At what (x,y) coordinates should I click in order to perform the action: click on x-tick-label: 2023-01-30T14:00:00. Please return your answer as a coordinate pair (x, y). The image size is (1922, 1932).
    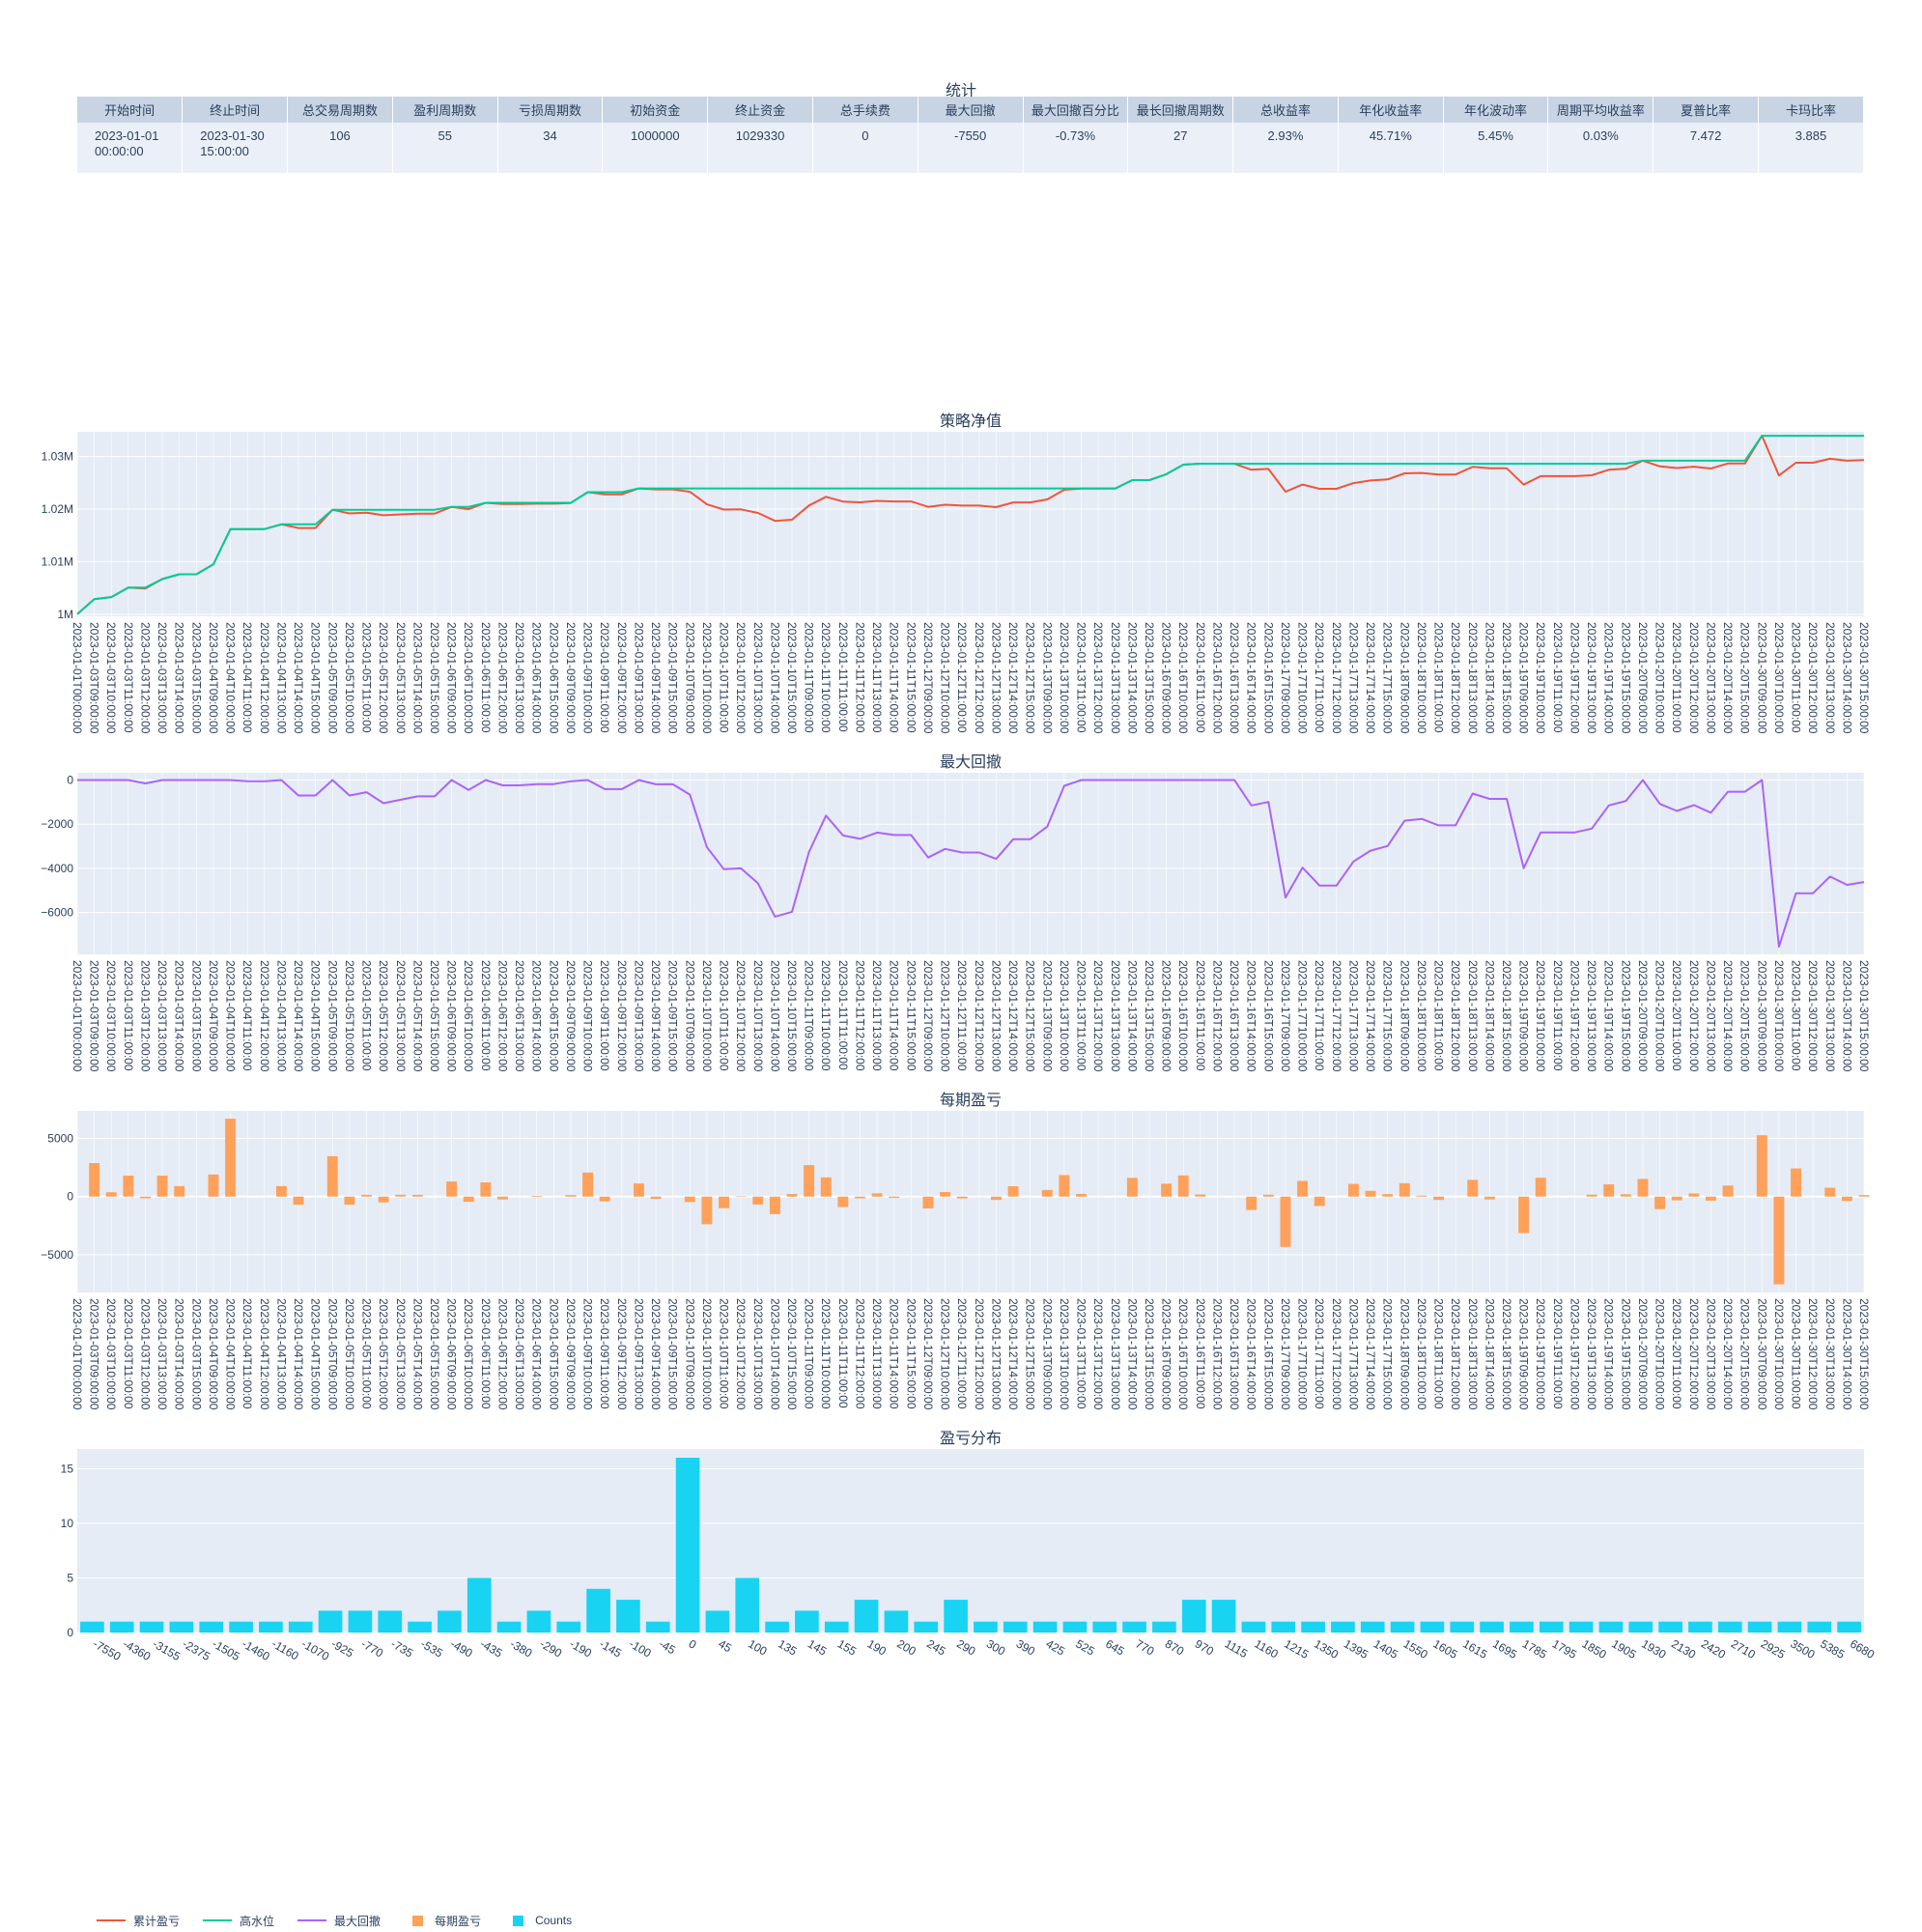
    Looking at the image, I should click on (1846, 1016).